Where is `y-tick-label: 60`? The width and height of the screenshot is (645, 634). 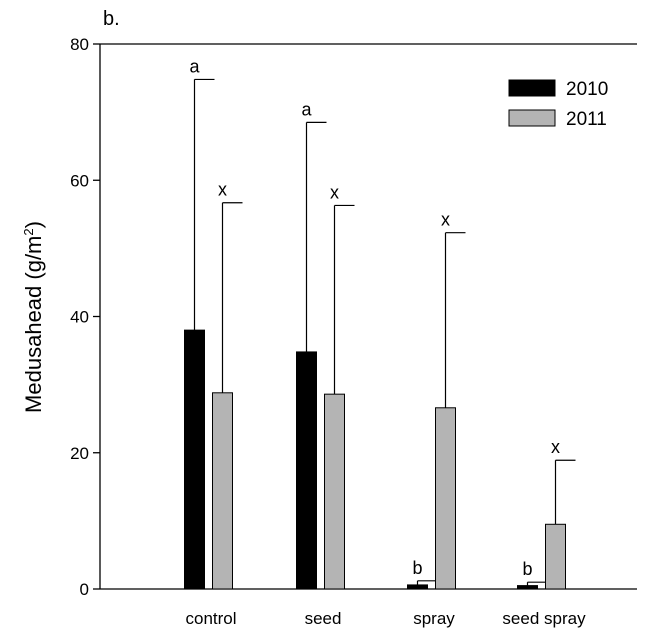
y-tick-label: 60 is located at coordinates (79, 180).